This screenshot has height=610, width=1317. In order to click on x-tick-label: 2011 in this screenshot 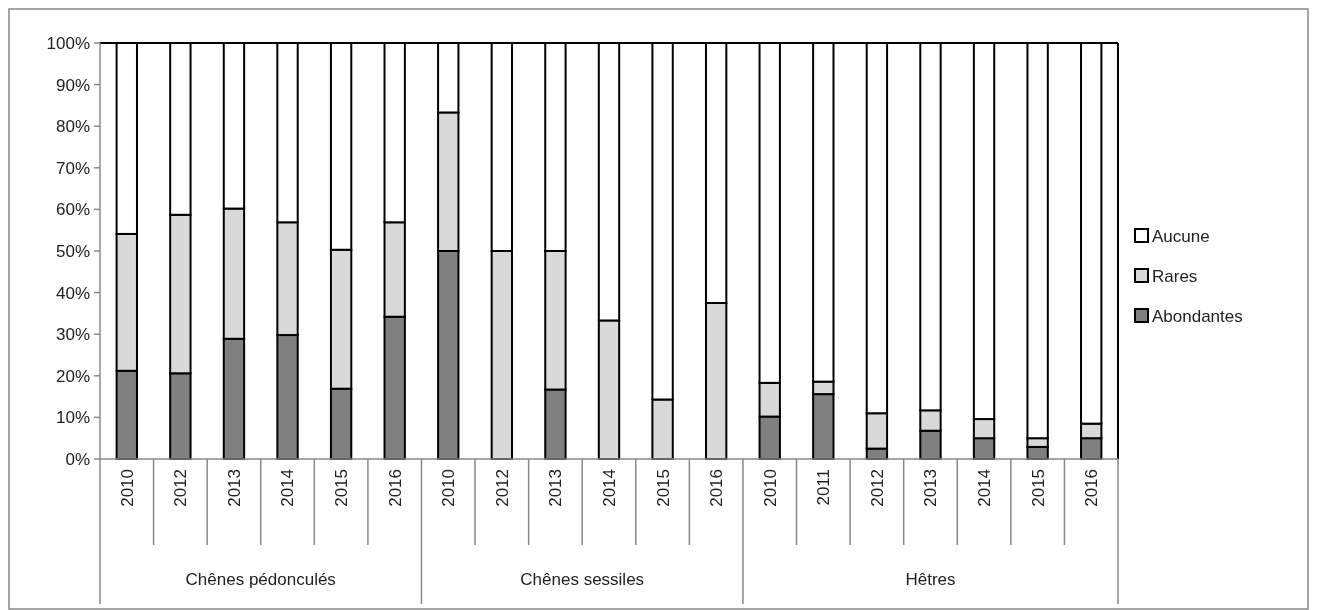, I will do `click(824, 487)`.